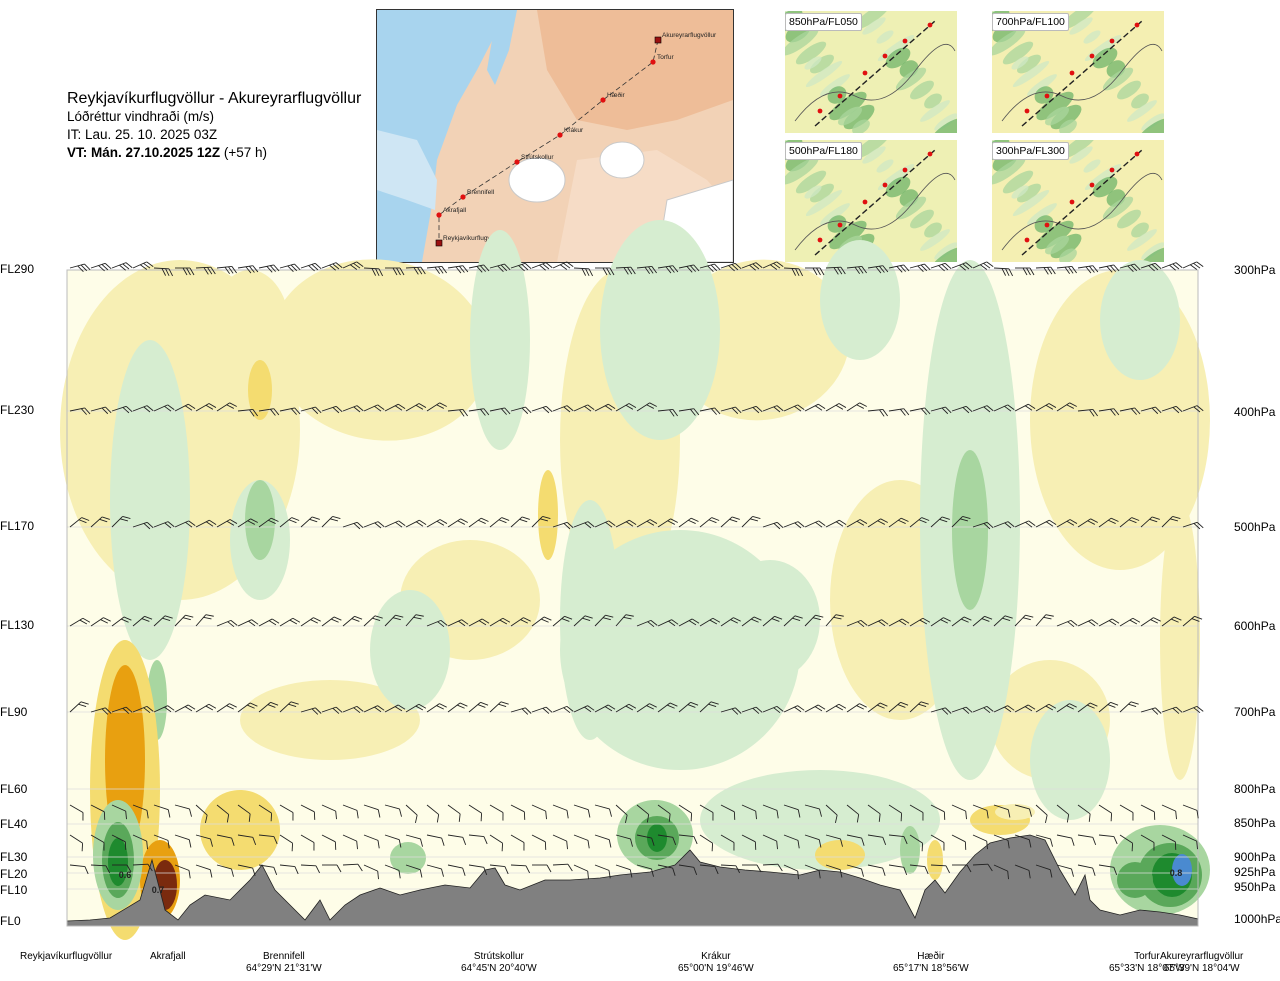 Image resolution: width=1280 pixels, height=981 pixels. I want to click on minimap-300-label: 300hPa/FL300, so click(1030, 151).